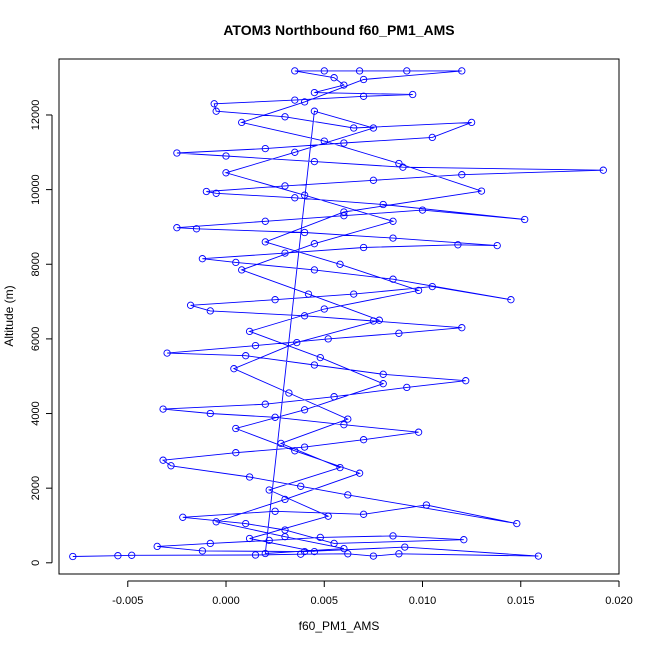 This screenshot has height=655, width=650. Describe the element at coordinates (9, 315) in the screenshot. I see `y-axis-label: Altitude (m)` at that location.